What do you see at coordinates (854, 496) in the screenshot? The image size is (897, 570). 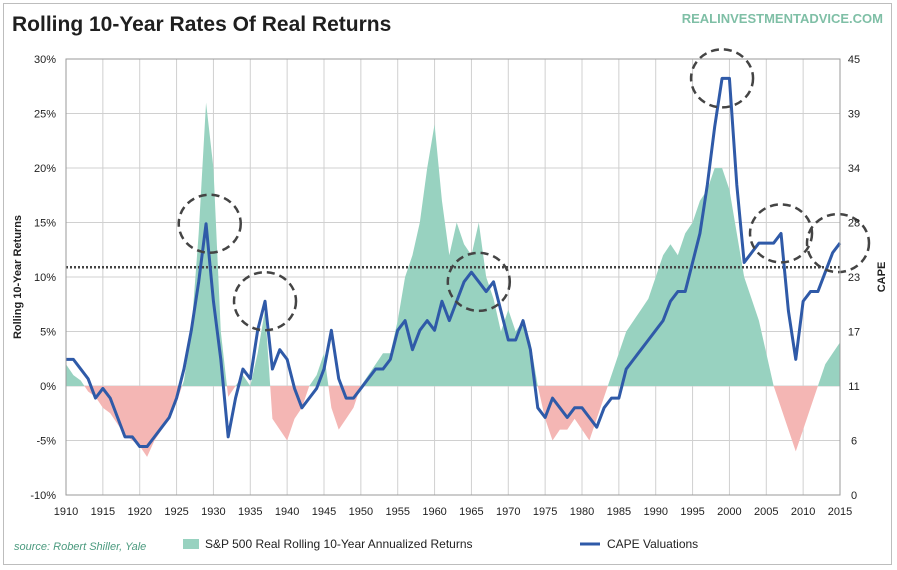 I see `y-right-tick-label: 0` at bounding box center [854, 496].